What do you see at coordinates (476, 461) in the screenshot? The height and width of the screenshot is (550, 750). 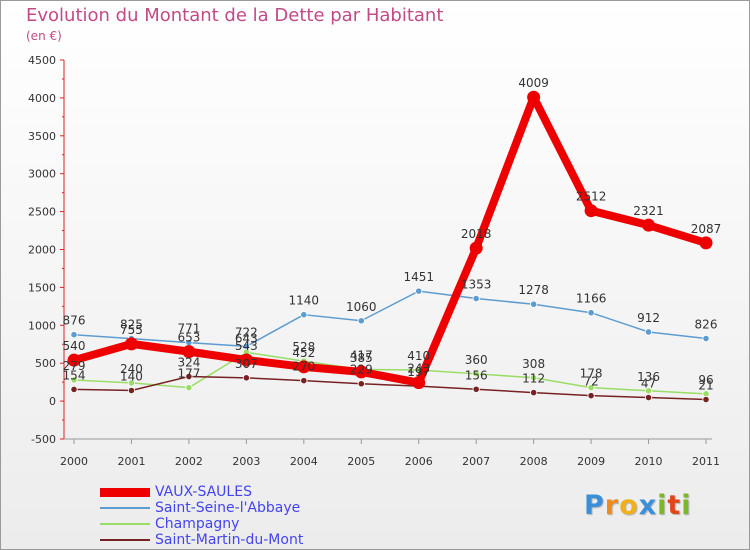 I see `x-tick-label: 2007` at bounding box center [476, 461].